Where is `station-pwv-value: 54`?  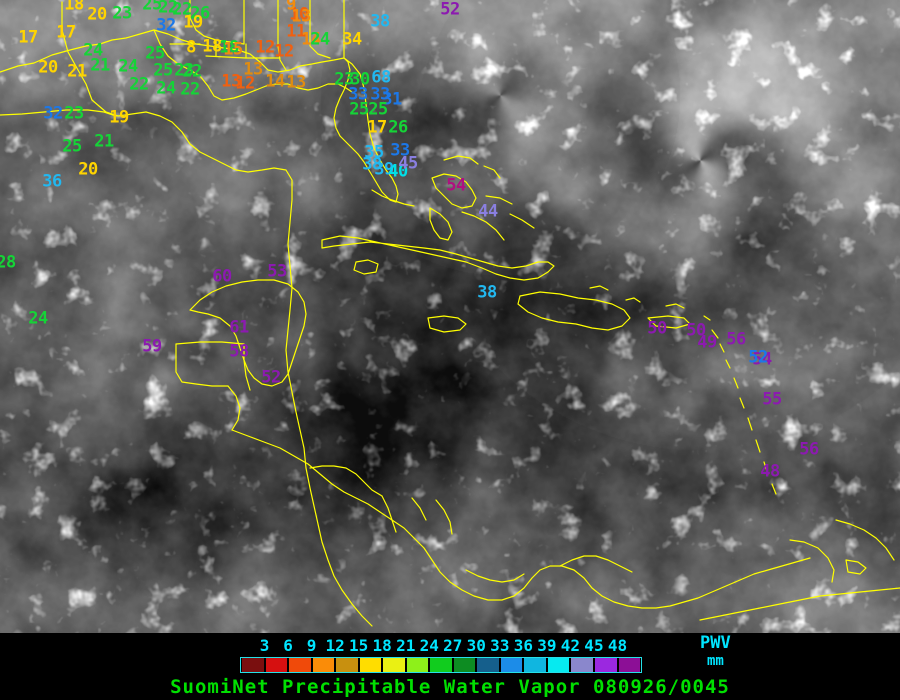
station-pwv-value: 54 is located at coordinates (762, 359).